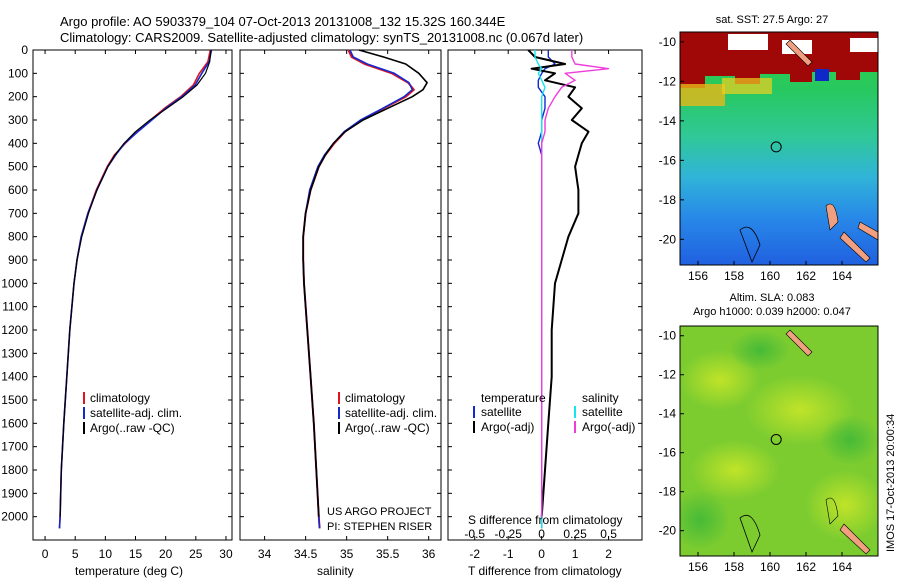 Image resolution: width=900 pixels, height=580 pixels. I want to click on y-tick-label: 1400, so click(14, 377).